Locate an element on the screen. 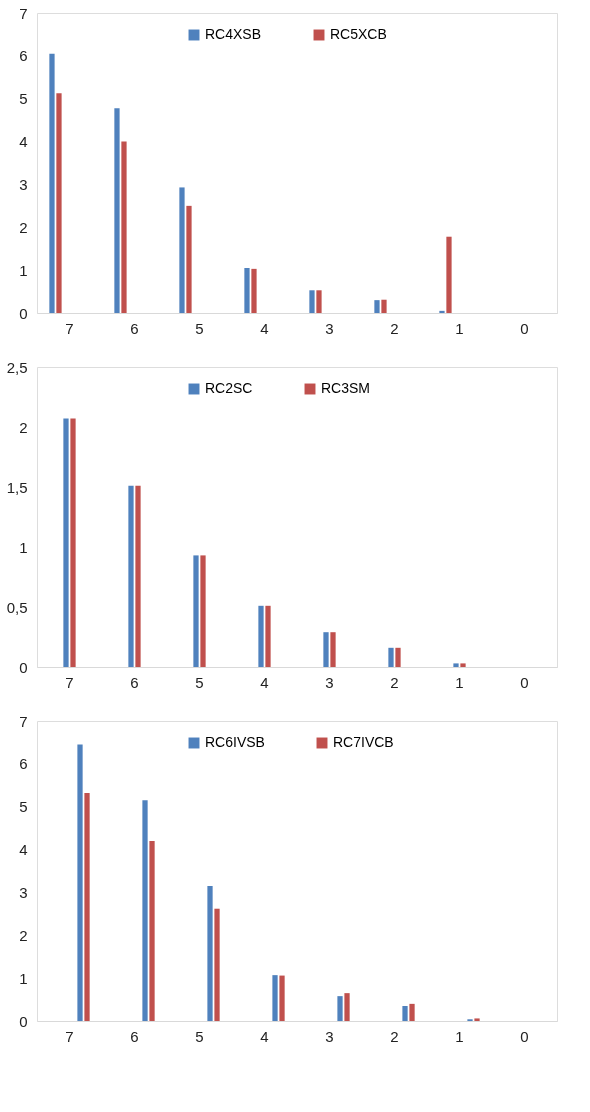  legend-label: RC2SC is located at coordinates (229, 388).